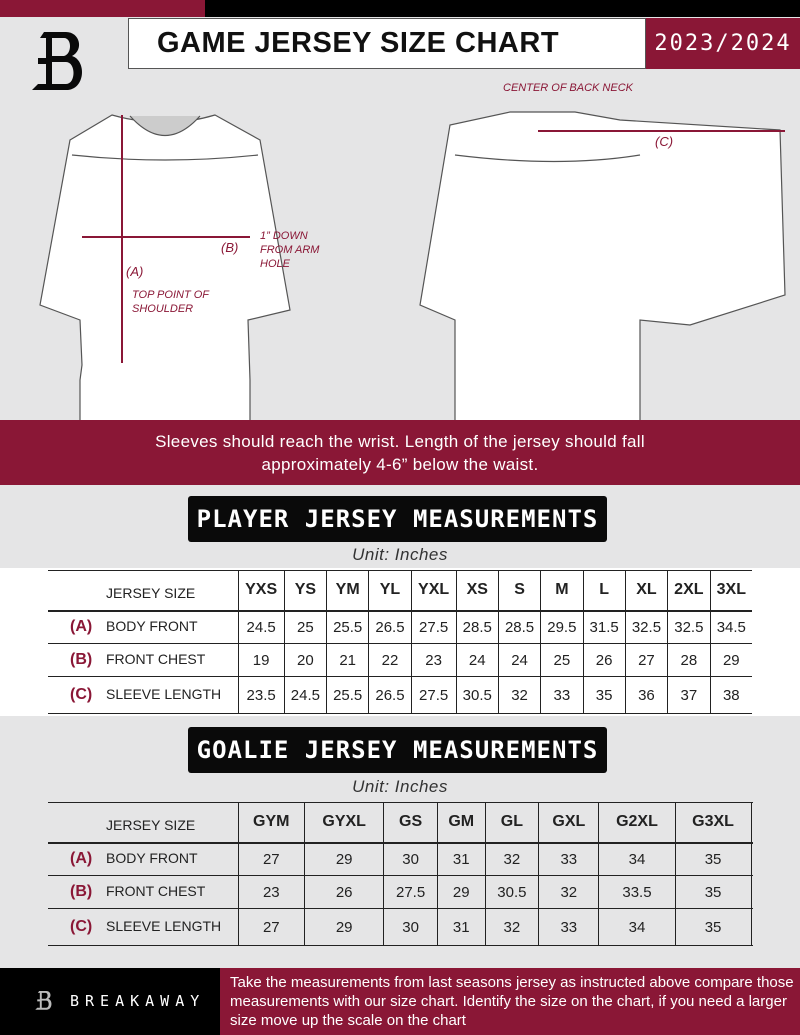 This screenshot has height=1035, width=800. Describe the element at coordinates (164, 694) in the screenshot. I see `measurement-name: SLEEVE LENGTH` at that location.